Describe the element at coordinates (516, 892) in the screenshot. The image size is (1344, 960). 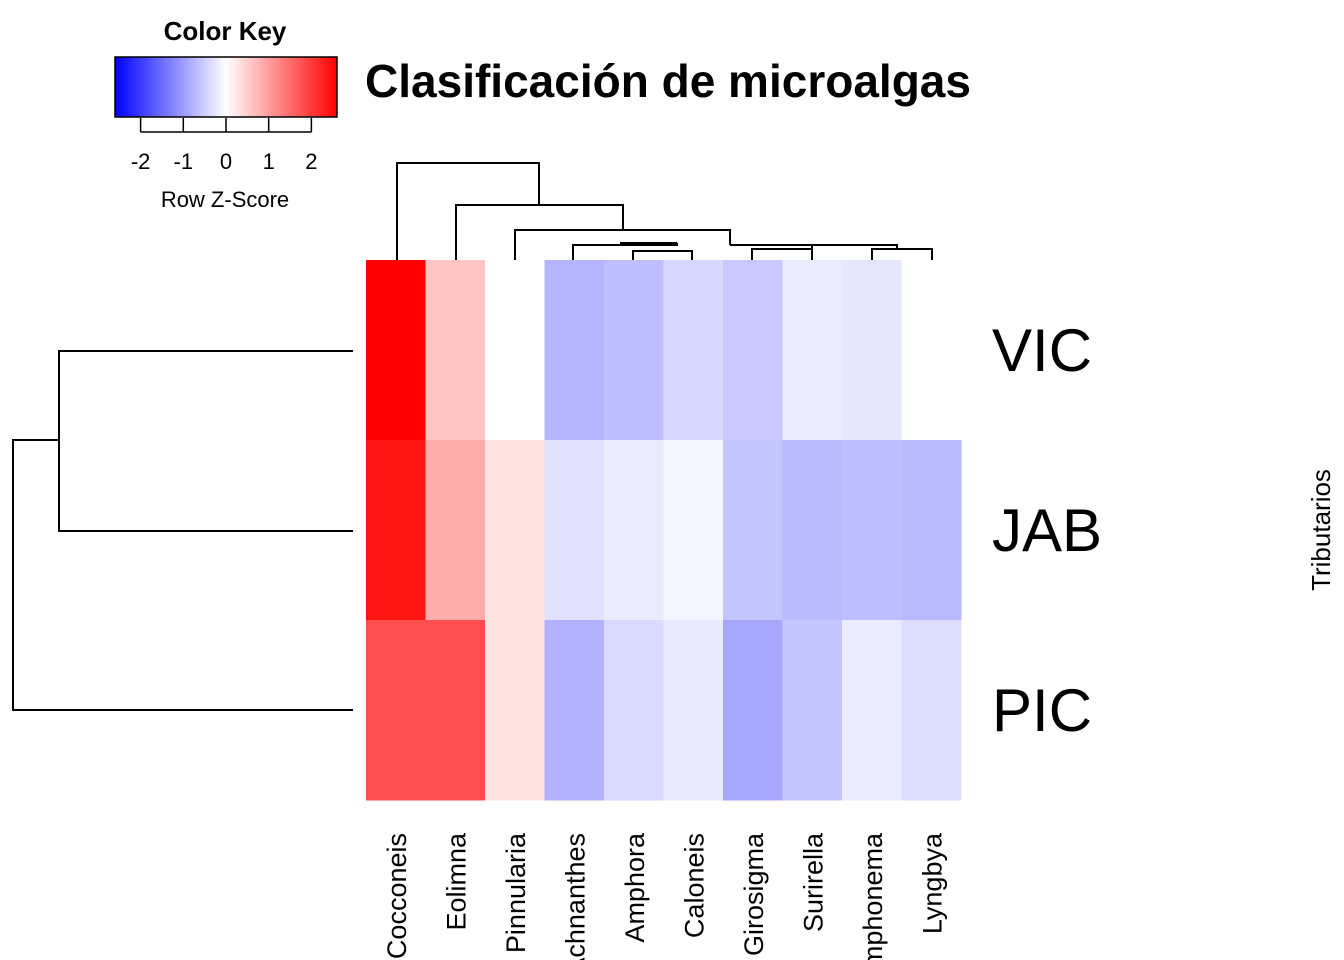
I see `column-label-pinnularia: Pinnularia` at that location.